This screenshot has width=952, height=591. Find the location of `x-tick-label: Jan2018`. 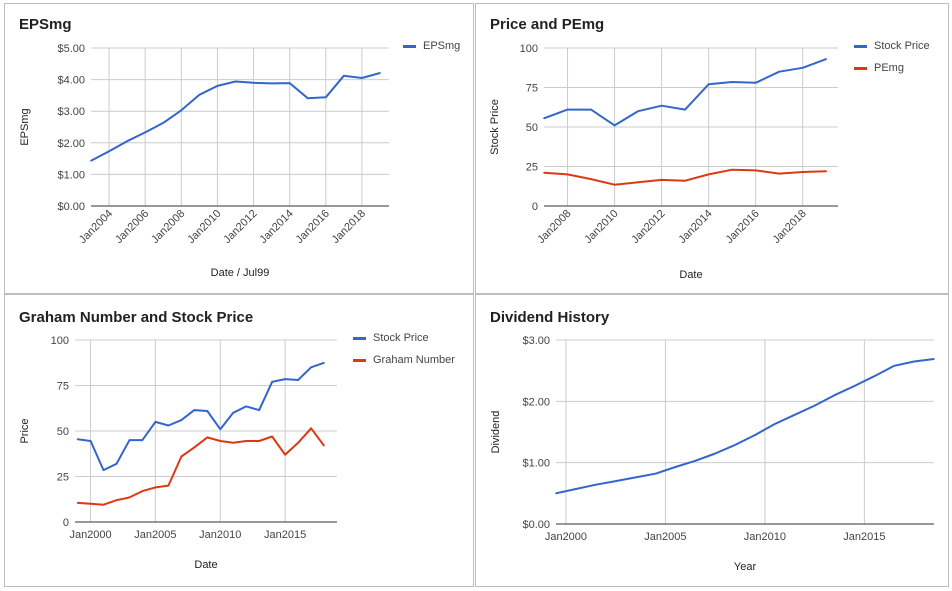

x-tick-label: Jan2018 is located at coordinates (790, 227).